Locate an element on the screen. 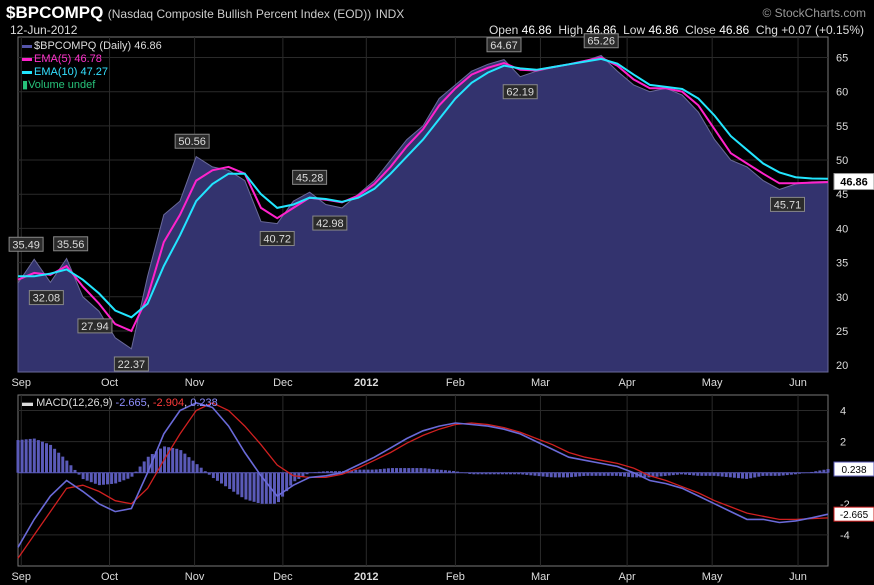 Image resolution: width=874 pixels, height=585 pixels. price-x-tick: 2012 is located at coordinates (366, 383).